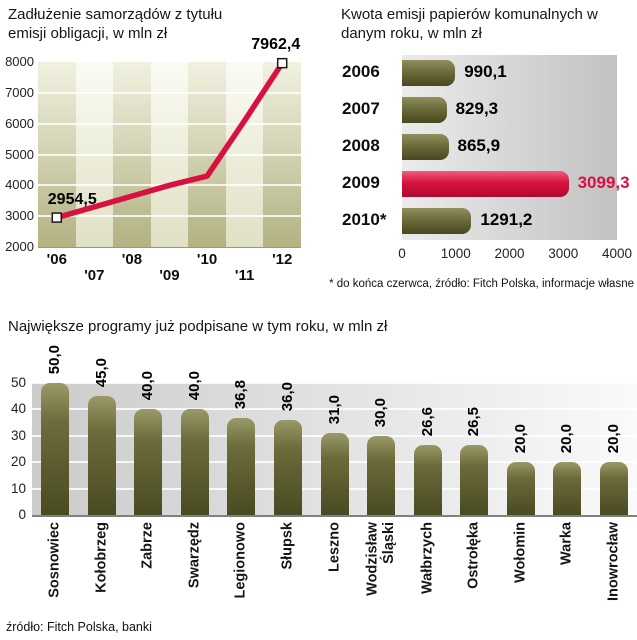  What do you see at coordinates (18, 382) in the screenshot?
I see `y-axis-label: 50` at bounding box center [18, 382].